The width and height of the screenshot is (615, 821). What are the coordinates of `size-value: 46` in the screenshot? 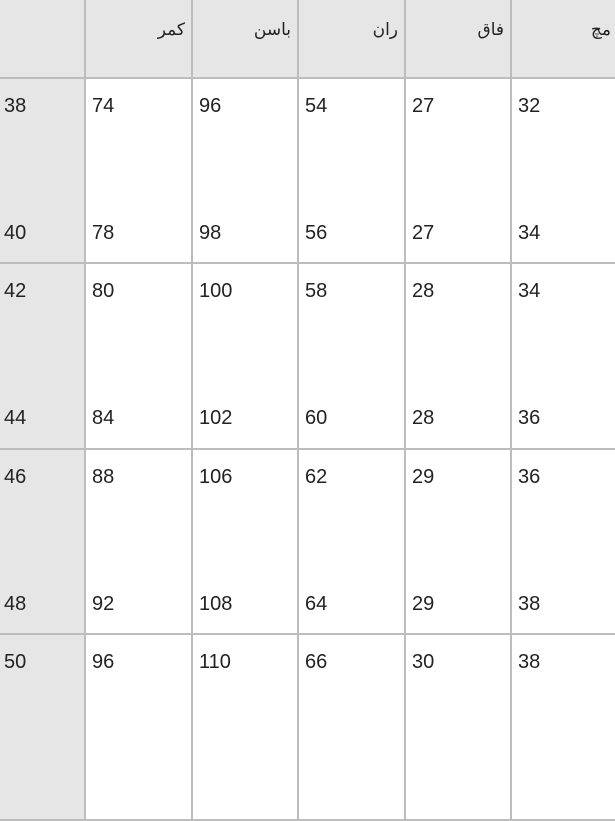 It's located at (15, 477).